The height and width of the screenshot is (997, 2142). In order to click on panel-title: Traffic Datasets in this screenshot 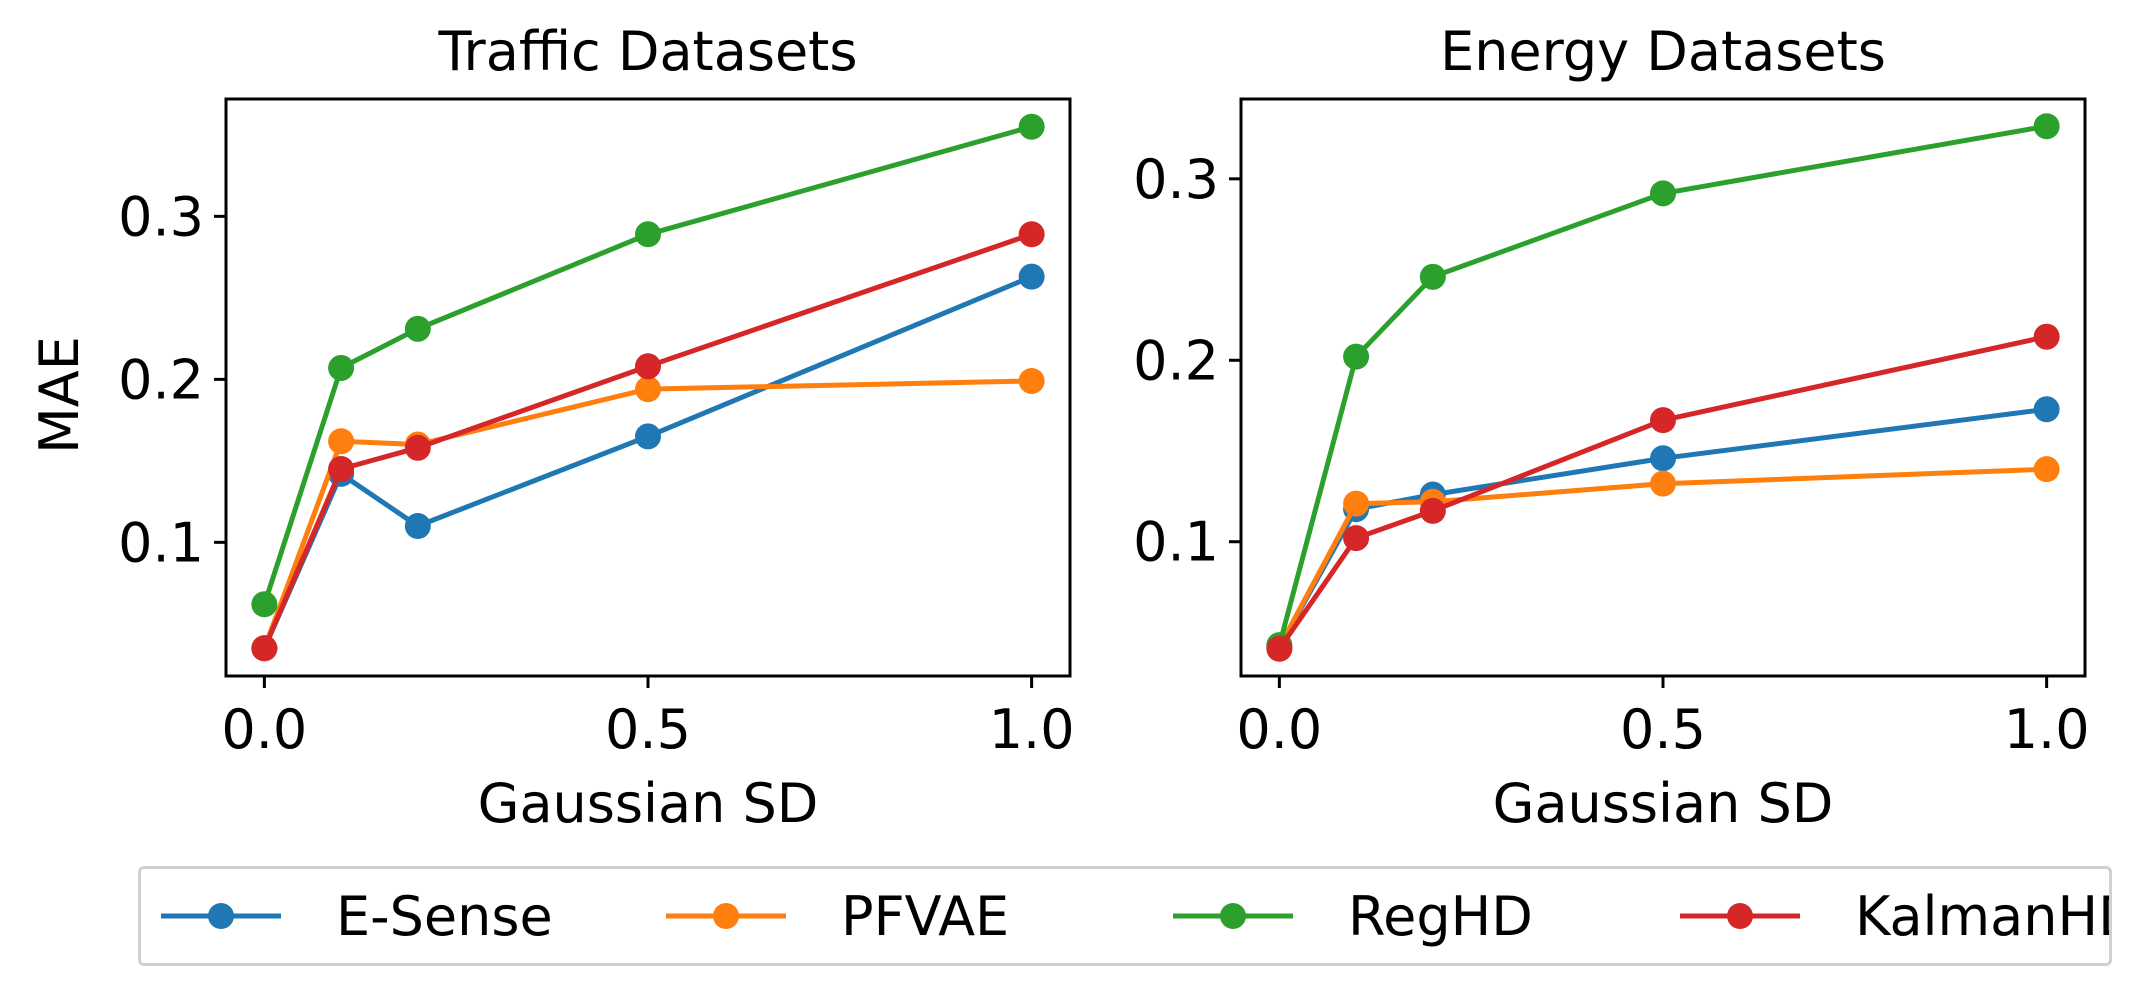, I will do `click(647, 51)`.